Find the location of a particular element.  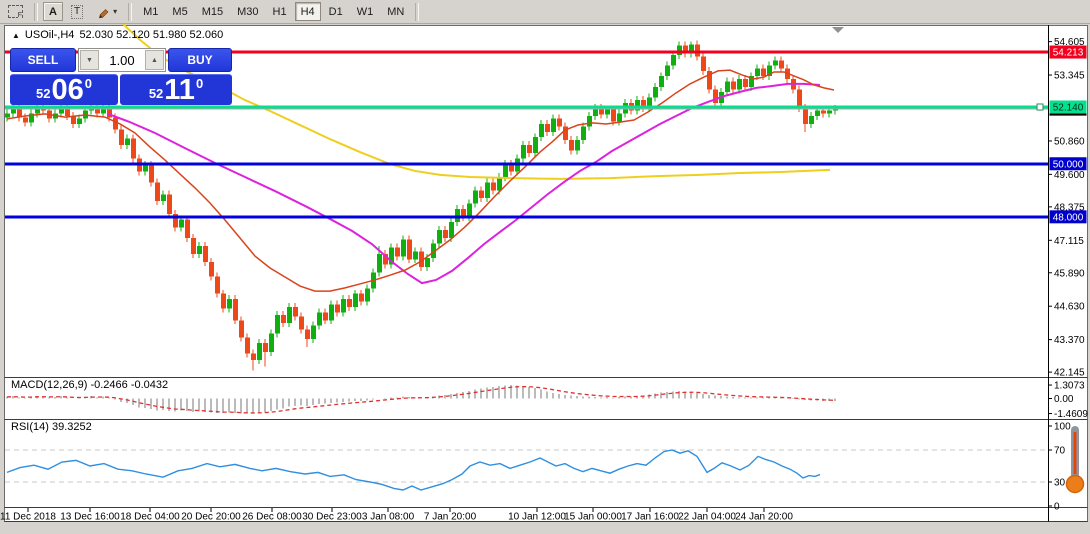

sell-button: SELL is located at coordinates (43, 60).